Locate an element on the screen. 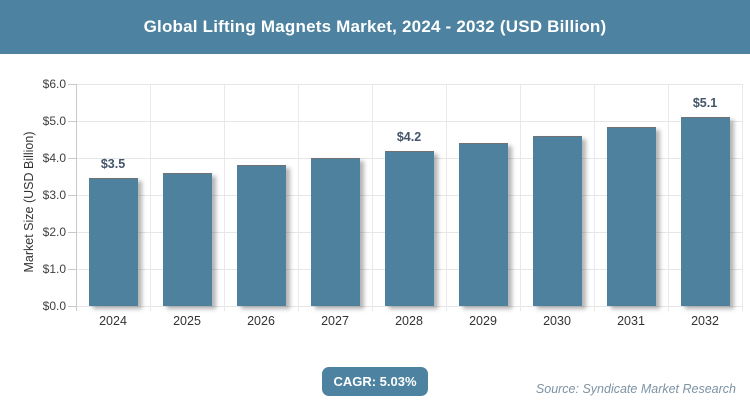  x-tick-label: 2026 is located at coordinates (261, 321).